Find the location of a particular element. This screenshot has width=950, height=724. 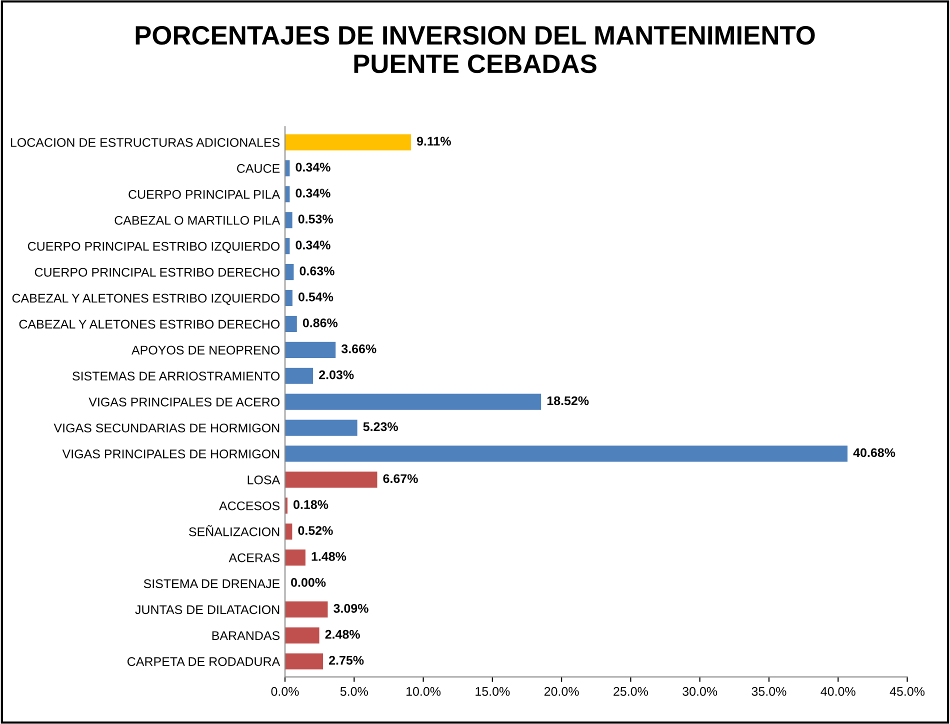

y-tick-label: CARPETA DE RODADURA is located at coordinates (203, 661).